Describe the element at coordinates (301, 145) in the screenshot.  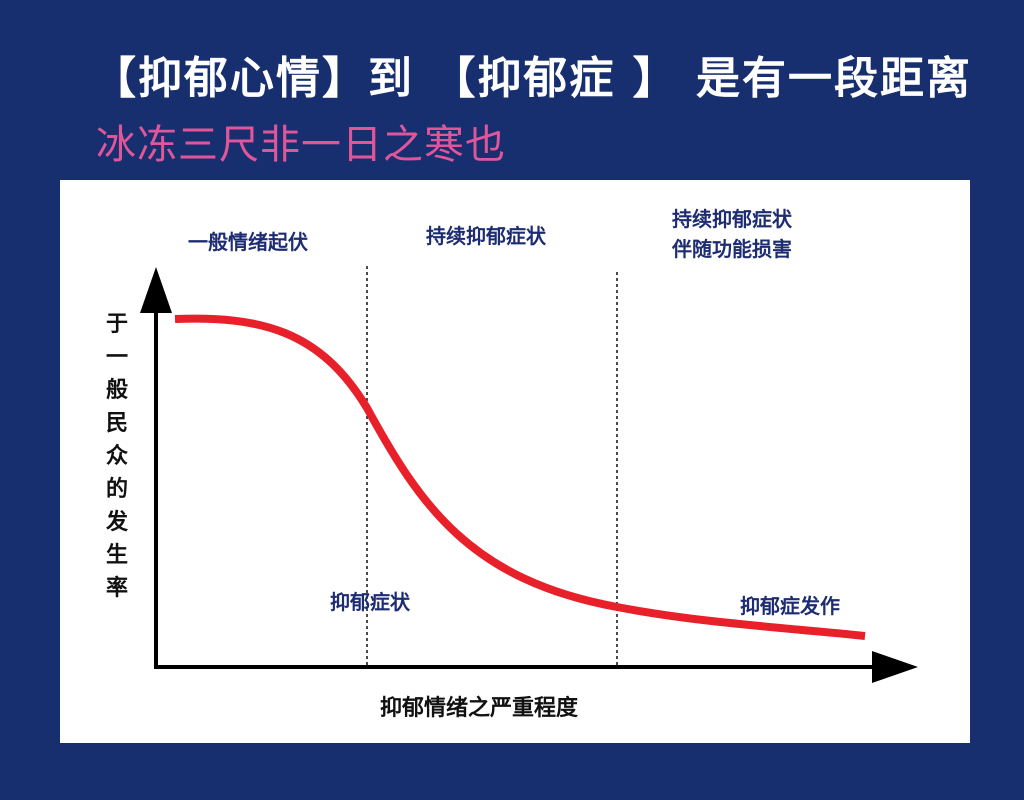
I see `slide-subtitle: 冰冻三尺非一日之寒也` at that location.